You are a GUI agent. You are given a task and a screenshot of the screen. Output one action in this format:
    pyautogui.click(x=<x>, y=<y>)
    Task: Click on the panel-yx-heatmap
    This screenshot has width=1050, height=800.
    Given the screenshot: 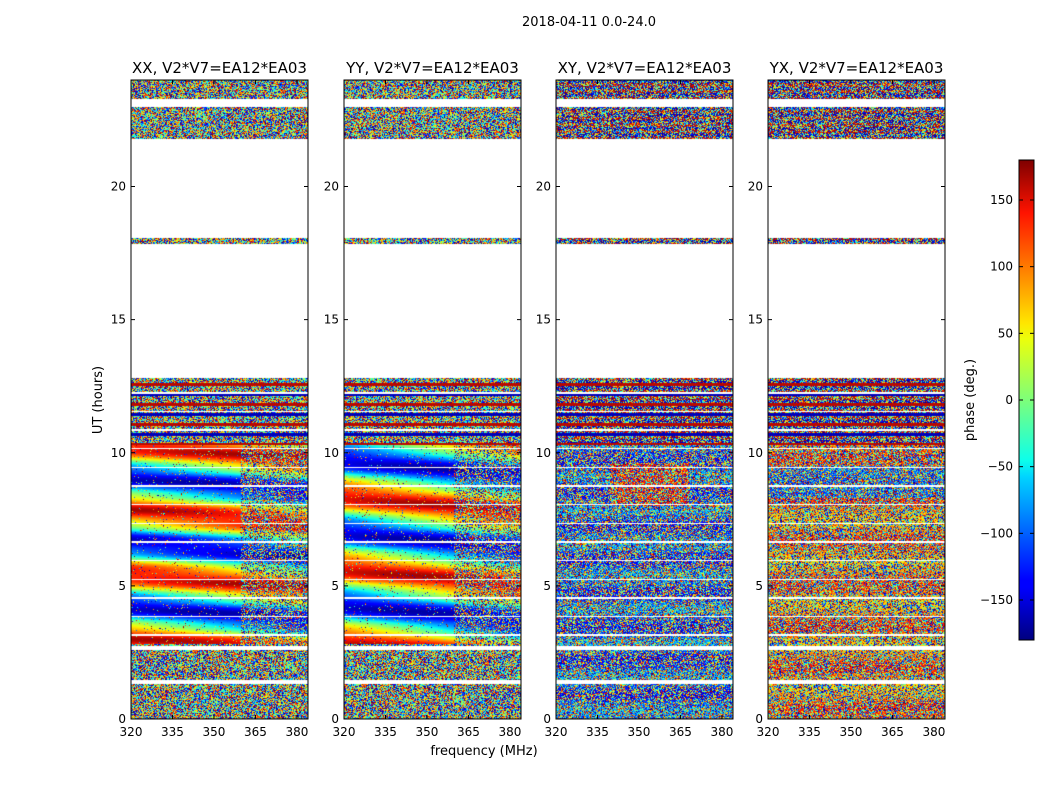 What is the action you would take?
    pyautogui.click(x=856, y=399)
    